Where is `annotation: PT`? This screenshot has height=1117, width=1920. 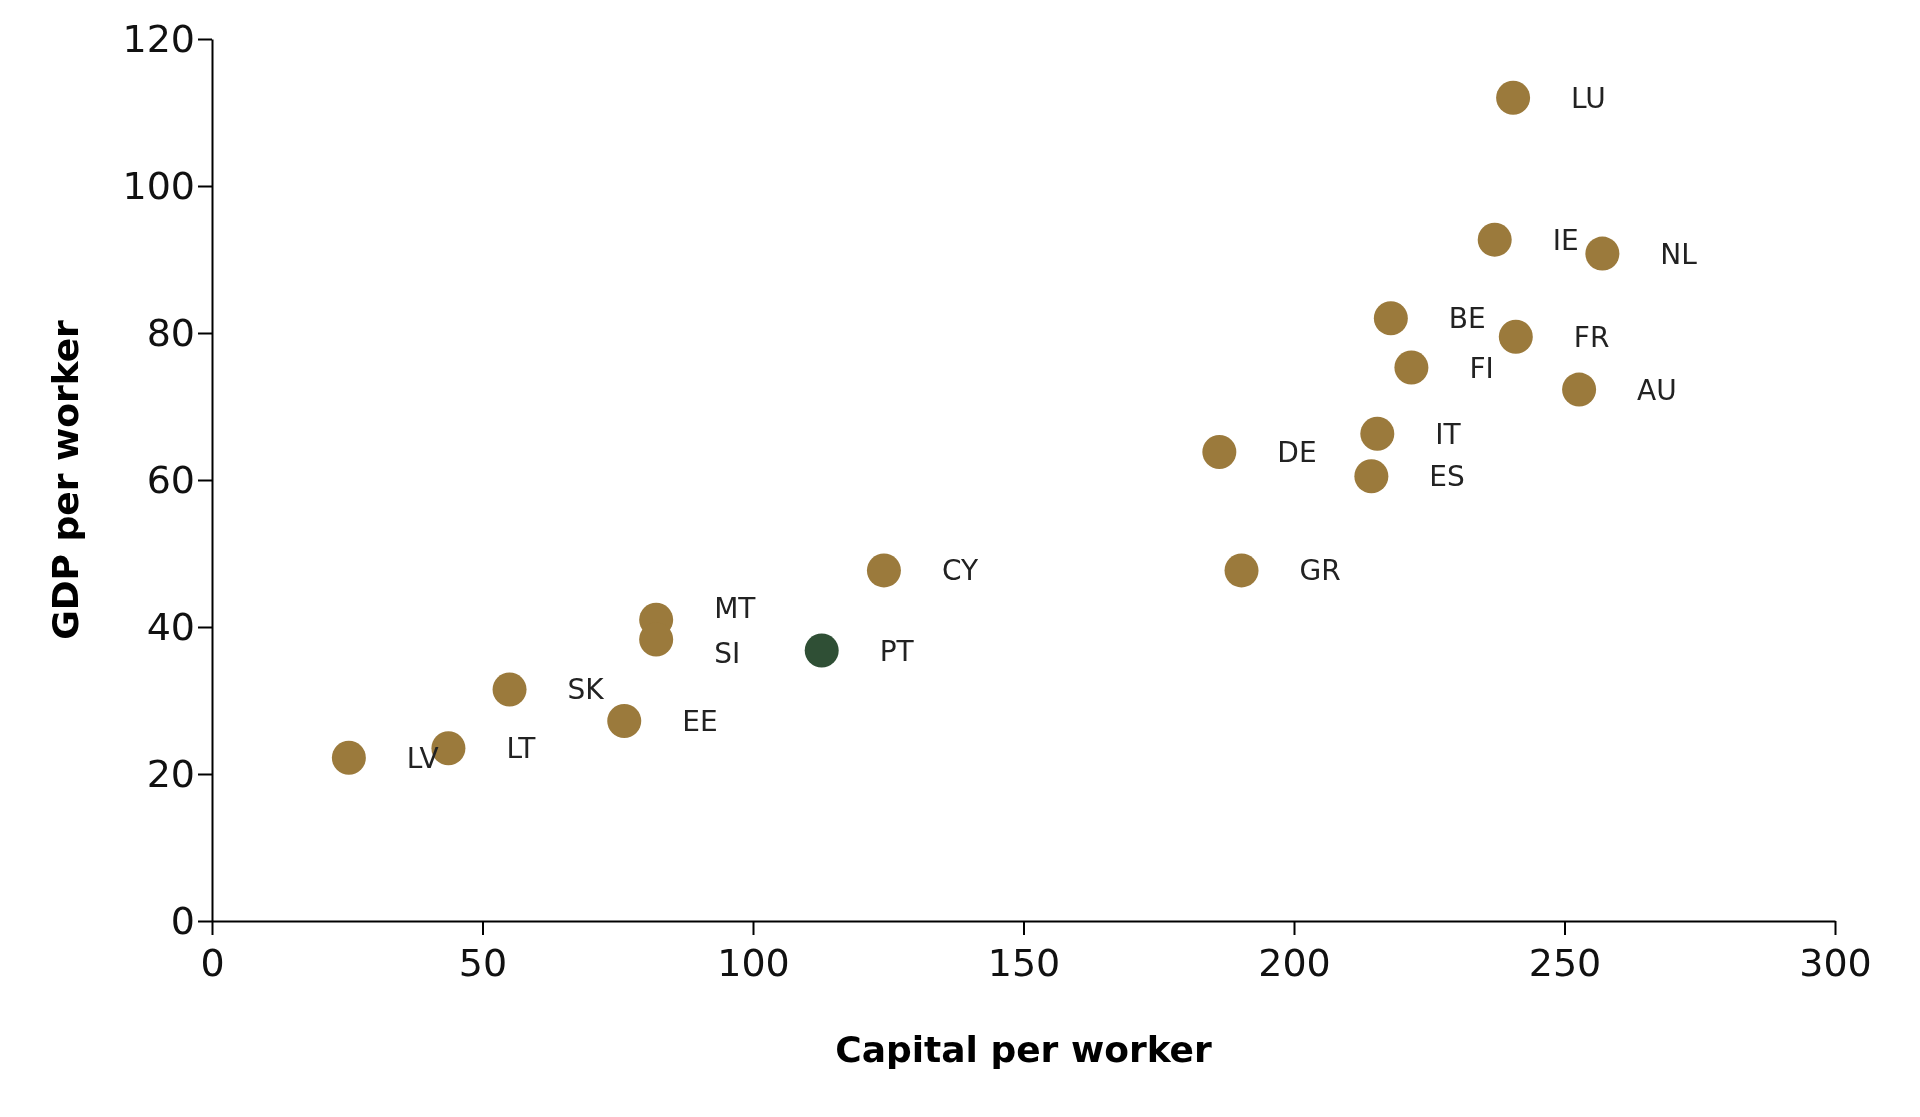 annotation: PT is located at coordinates (897, 651).